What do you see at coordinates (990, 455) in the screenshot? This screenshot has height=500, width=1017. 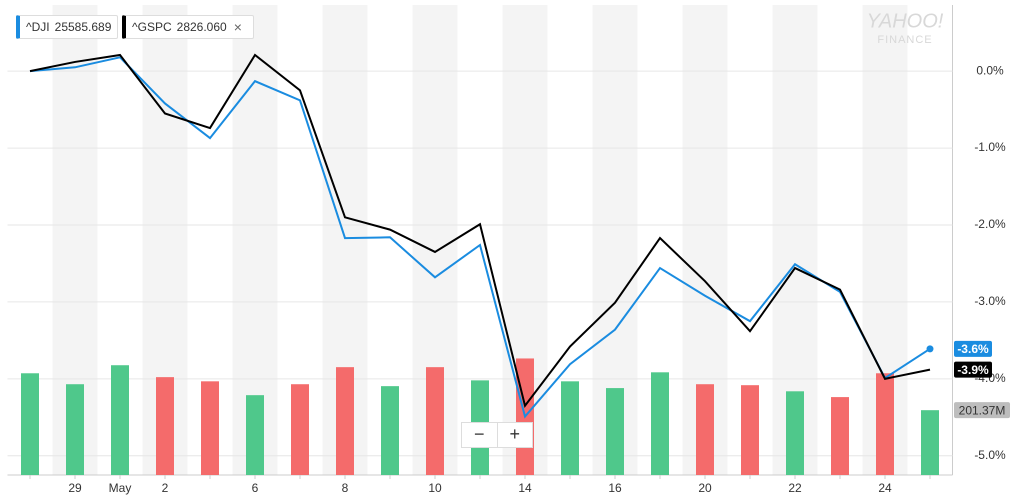 I see `y-tick-label: -5.0%` at bounding box center [990, 455].